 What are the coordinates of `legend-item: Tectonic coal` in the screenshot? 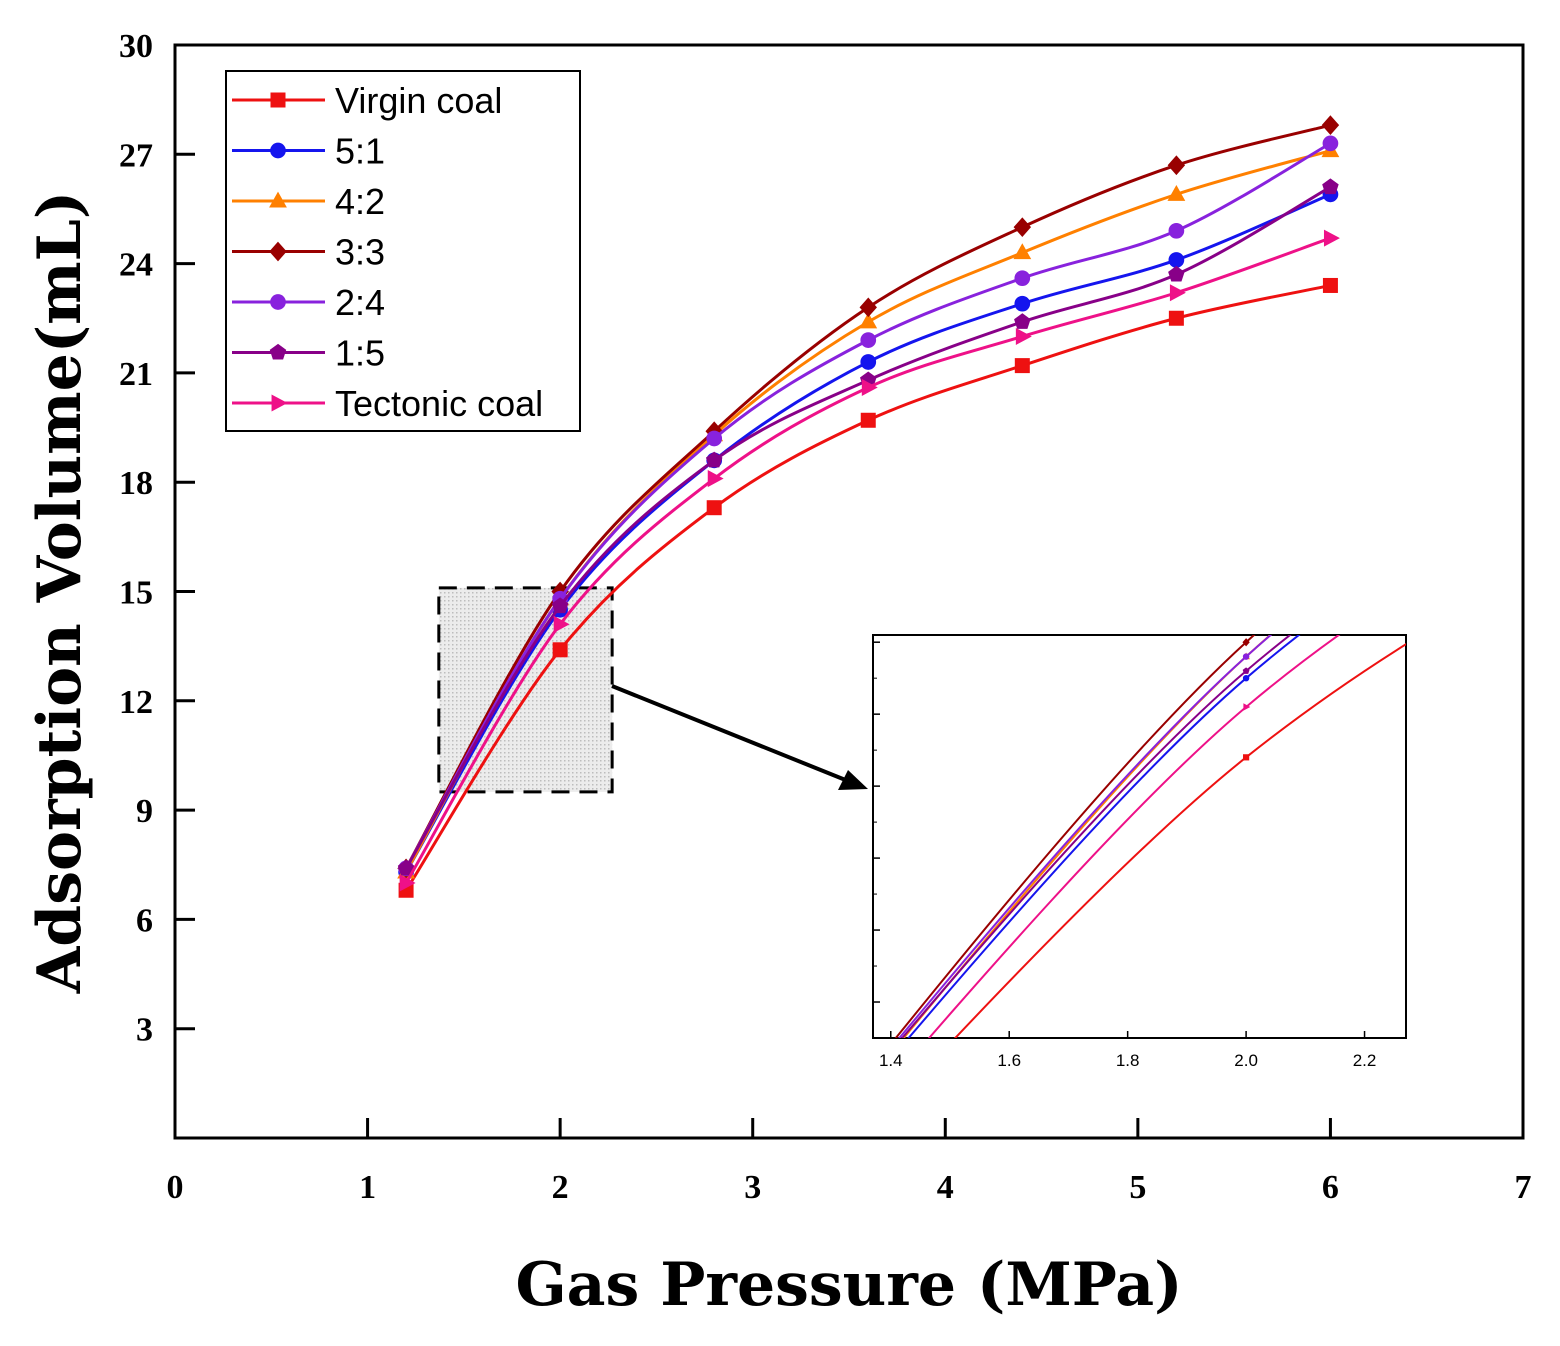 It's located at (387, 403).